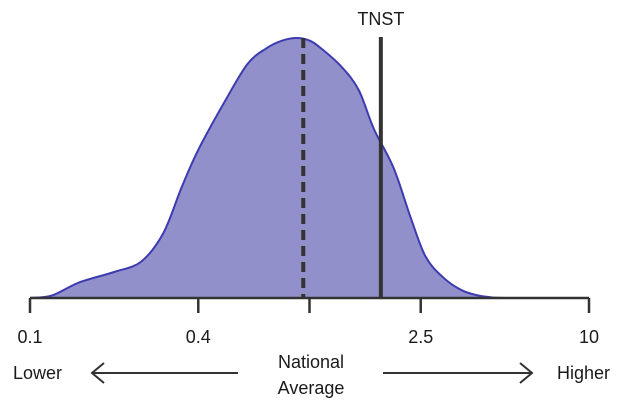 The height and width of the screenshot is (404, 625). Describe the element at coordinates (420, 337) in the screenshot. I see `x-tick-label: 2.5` at that location.